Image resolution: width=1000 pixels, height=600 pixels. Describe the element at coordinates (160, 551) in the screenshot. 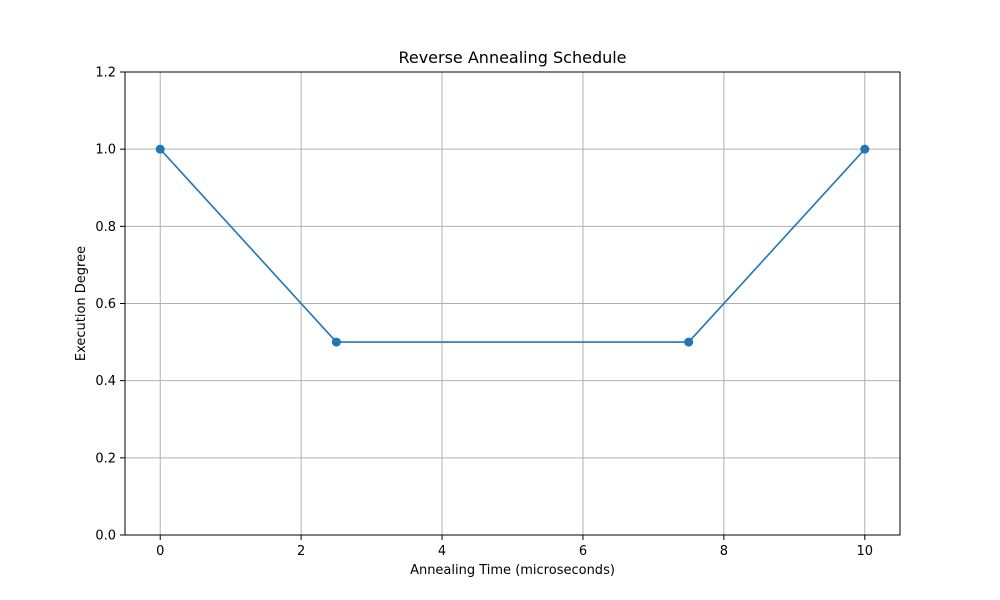

I see `x-tick-label: 0` at that location.